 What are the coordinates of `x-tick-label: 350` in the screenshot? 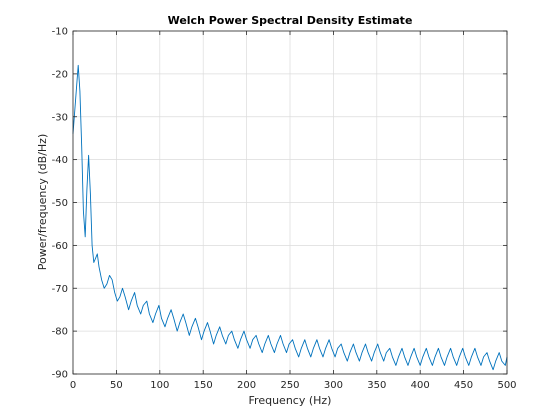 It's located at (376, 385).